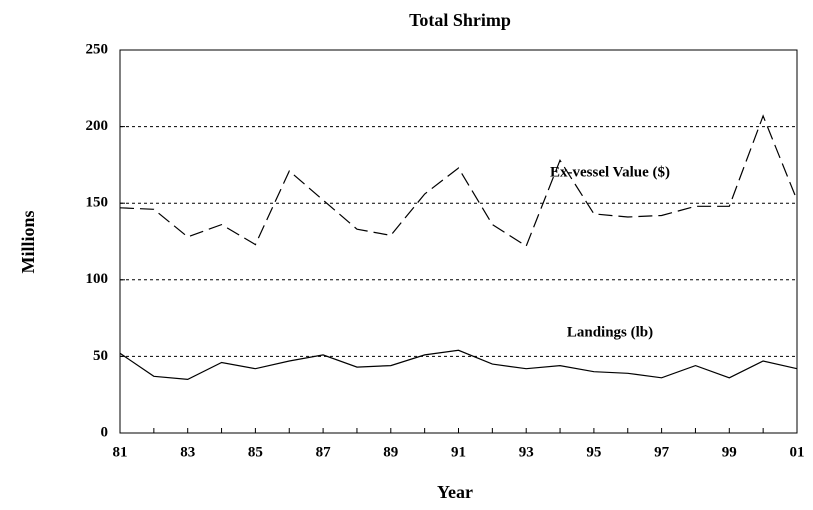  Describe the element at coordinates (593, 452) in the screenshot. I see `x-tick-label: 95` at that location.